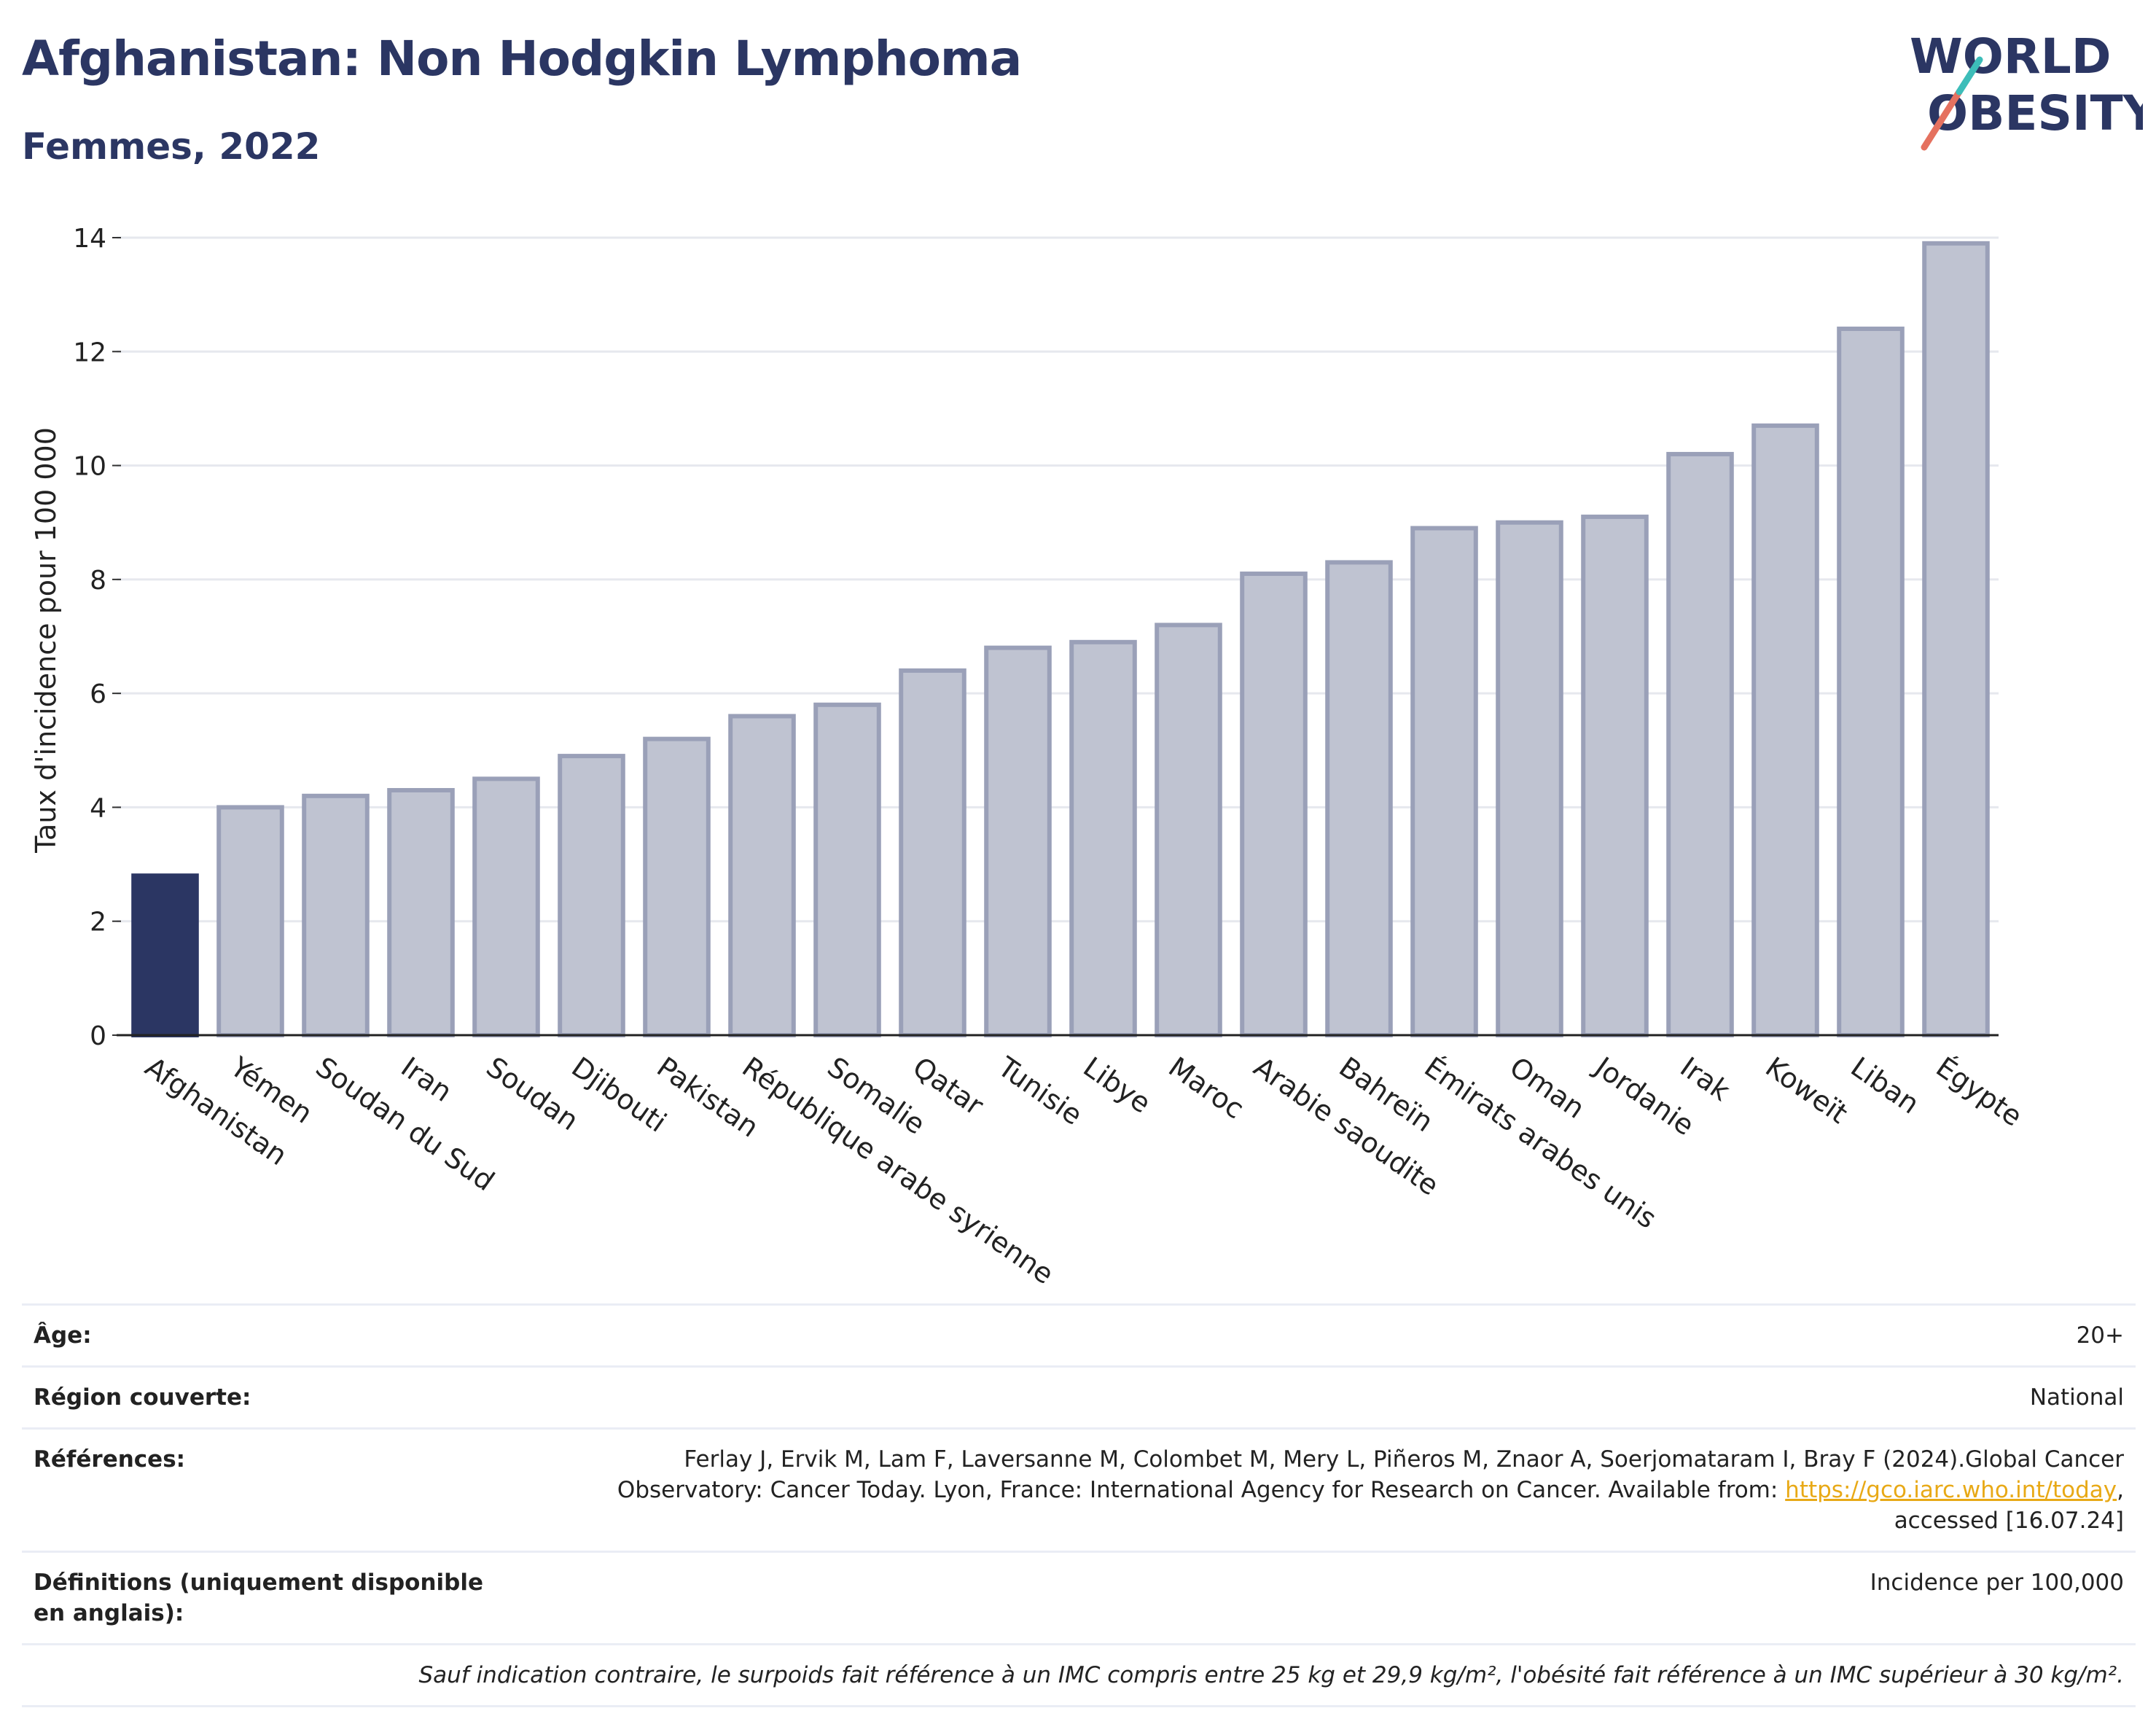 The image size is (2156, 1735). What do you see at coordinates (2011, 56) in the screenshot?
I see `logo-line-1: WORLD` at bounding box center [2011, 56].